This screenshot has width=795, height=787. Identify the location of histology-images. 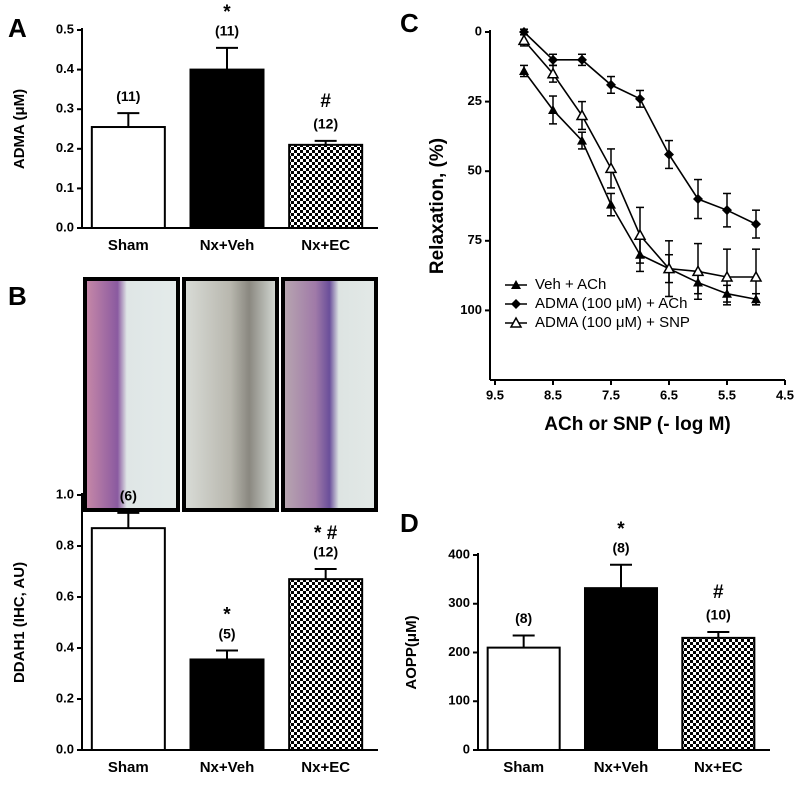
(230, 394).